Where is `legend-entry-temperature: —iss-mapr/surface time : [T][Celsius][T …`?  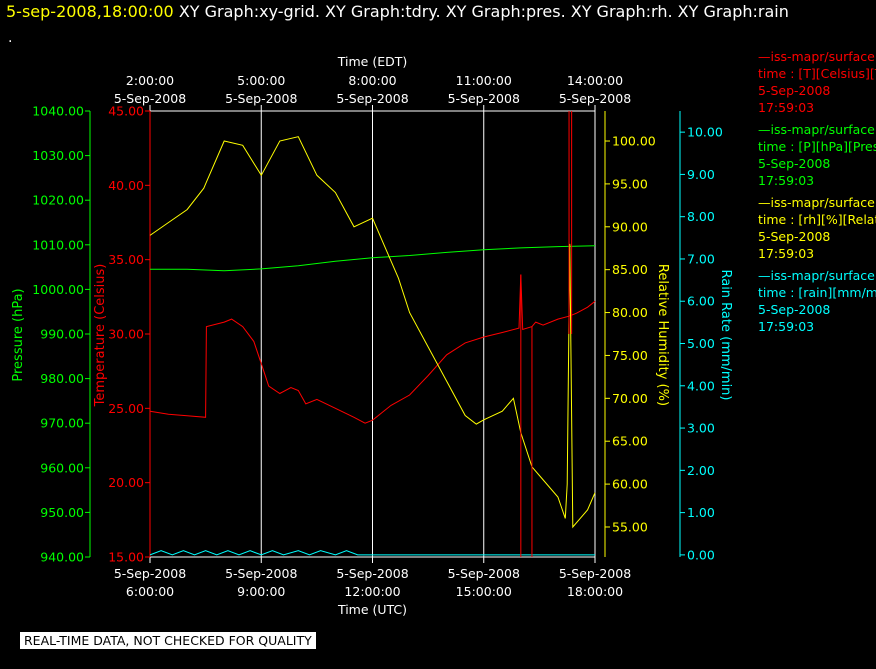
legend-entry-temperature: —iss-mapr/surface time : [T][Celsius][T … is located at coordinates (817, 82).